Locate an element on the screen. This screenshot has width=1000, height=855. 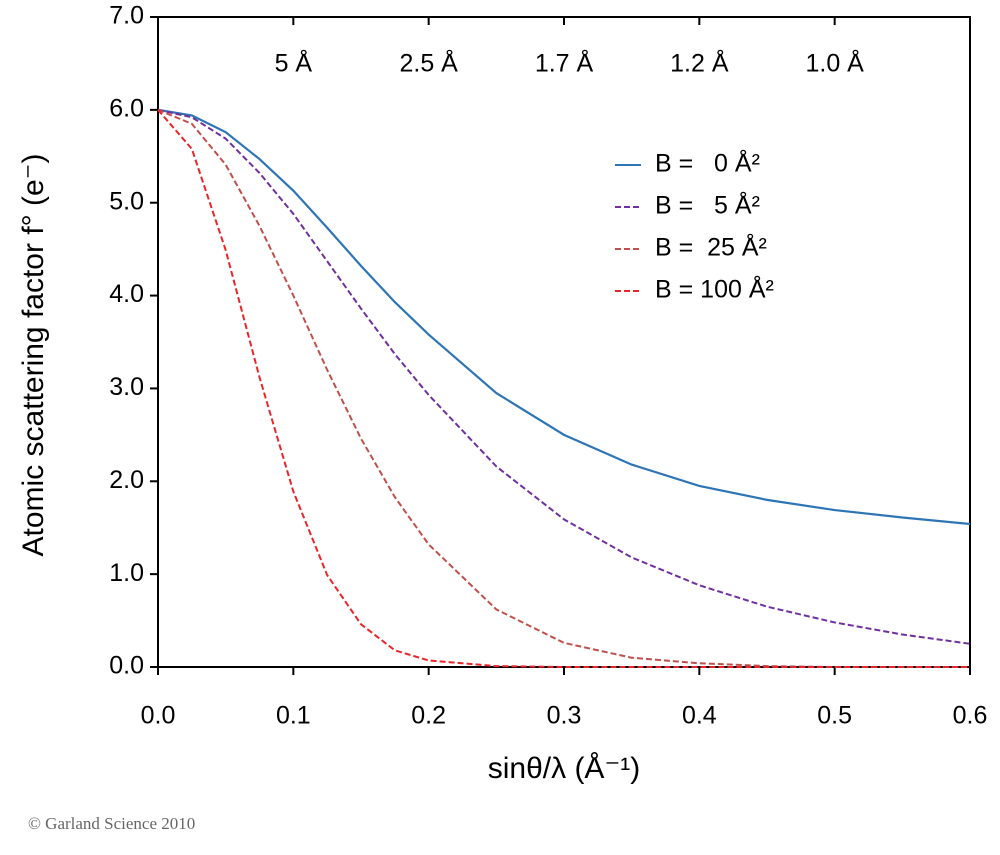
y-tick-label: 0.0 is located at coordinates (126, 666).